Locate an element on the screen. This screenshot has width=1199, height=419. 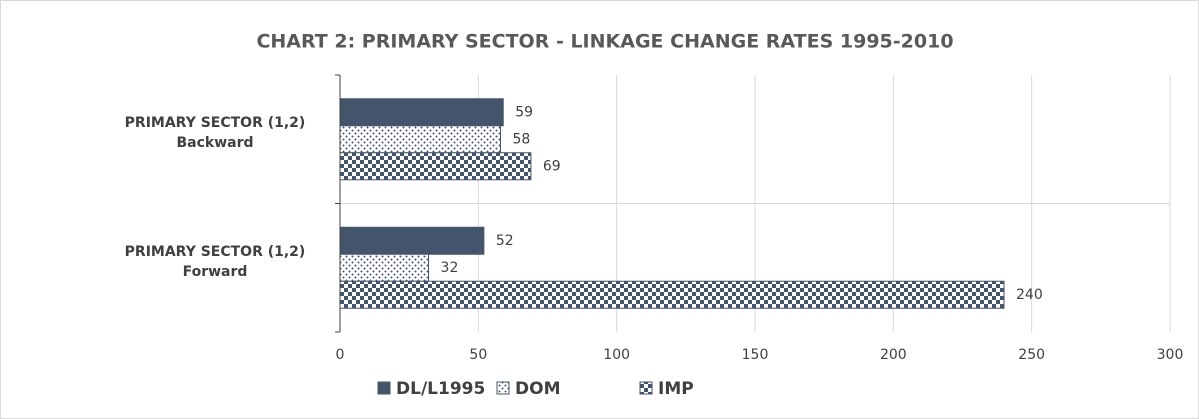
value-label: 240 is located at coordinates (1029, 295).